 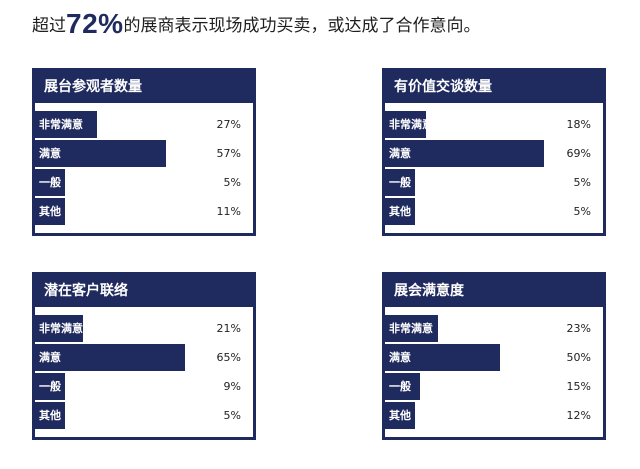 What do you see at coordinates (494, 125) in the screenshot?
I see `bar-row: 非常满意 18%` at bounding box center [494, 125].